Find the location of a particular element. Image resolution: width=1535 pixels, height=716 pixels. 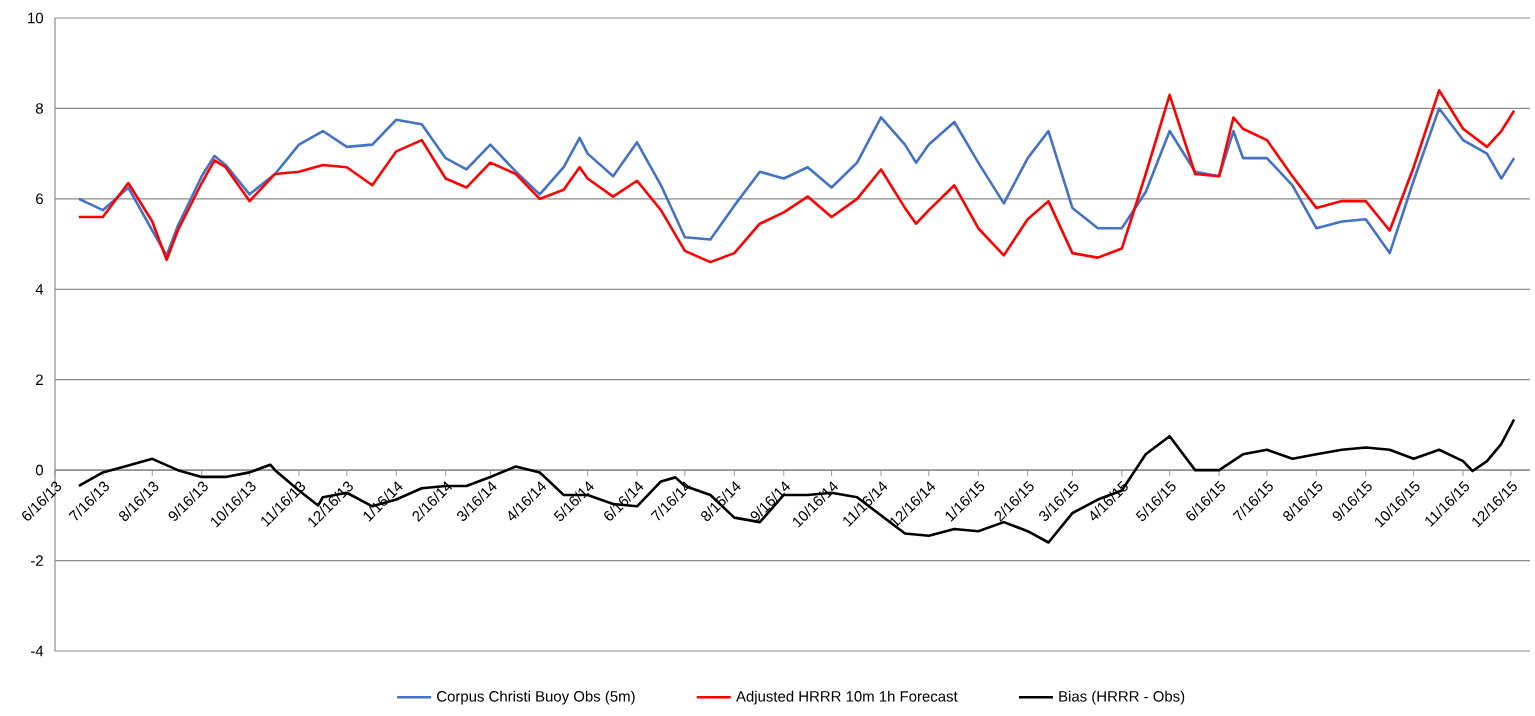

legend-label: Bias (HRRR - Obs) is located at coordinates (1122, 697).